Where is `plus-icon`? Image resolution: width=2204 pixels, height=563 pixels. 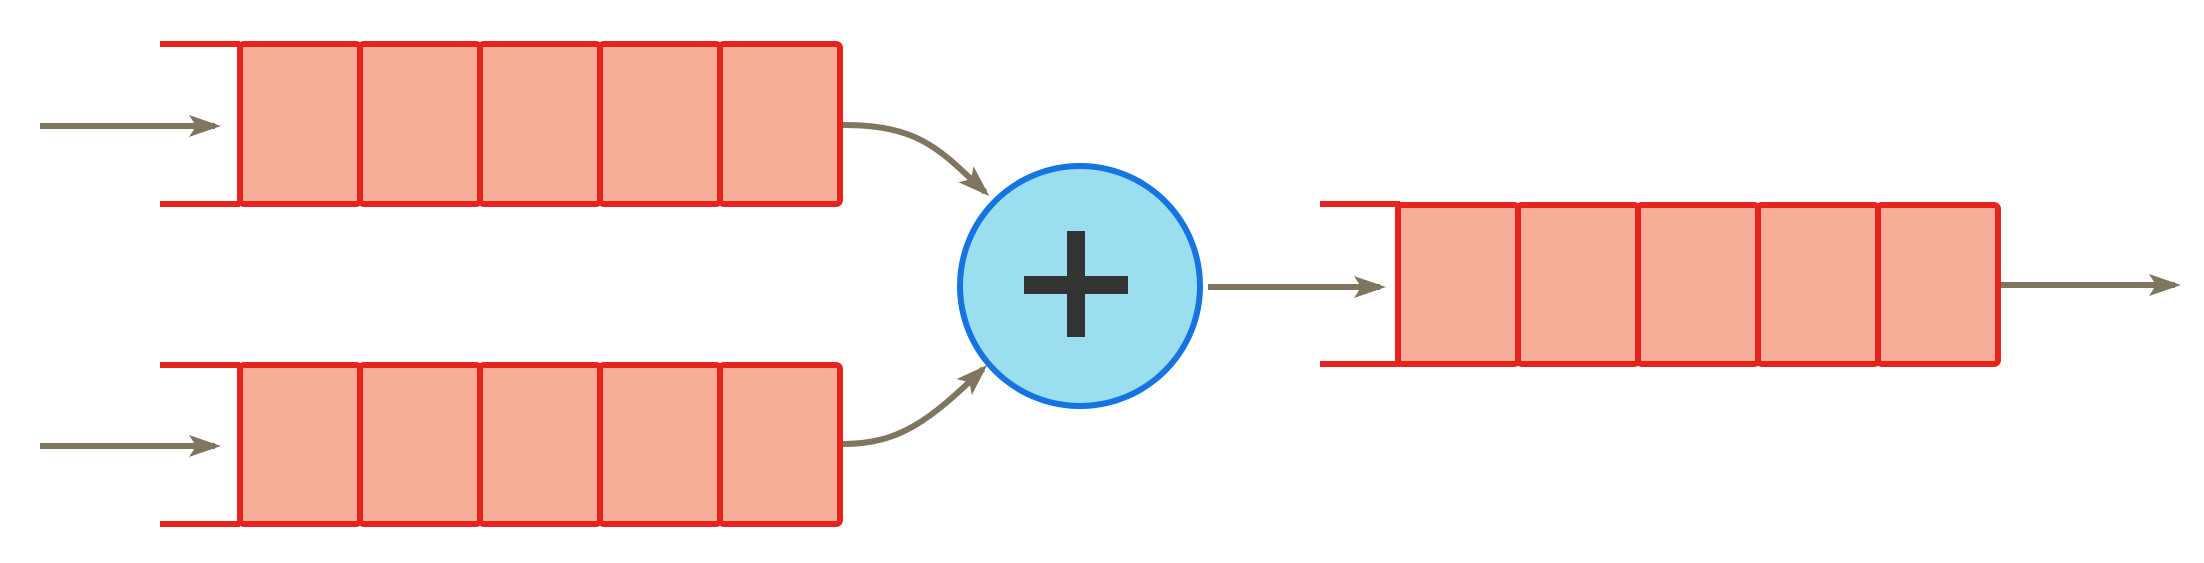 plus-icon is located at coordinates (1076, 284).